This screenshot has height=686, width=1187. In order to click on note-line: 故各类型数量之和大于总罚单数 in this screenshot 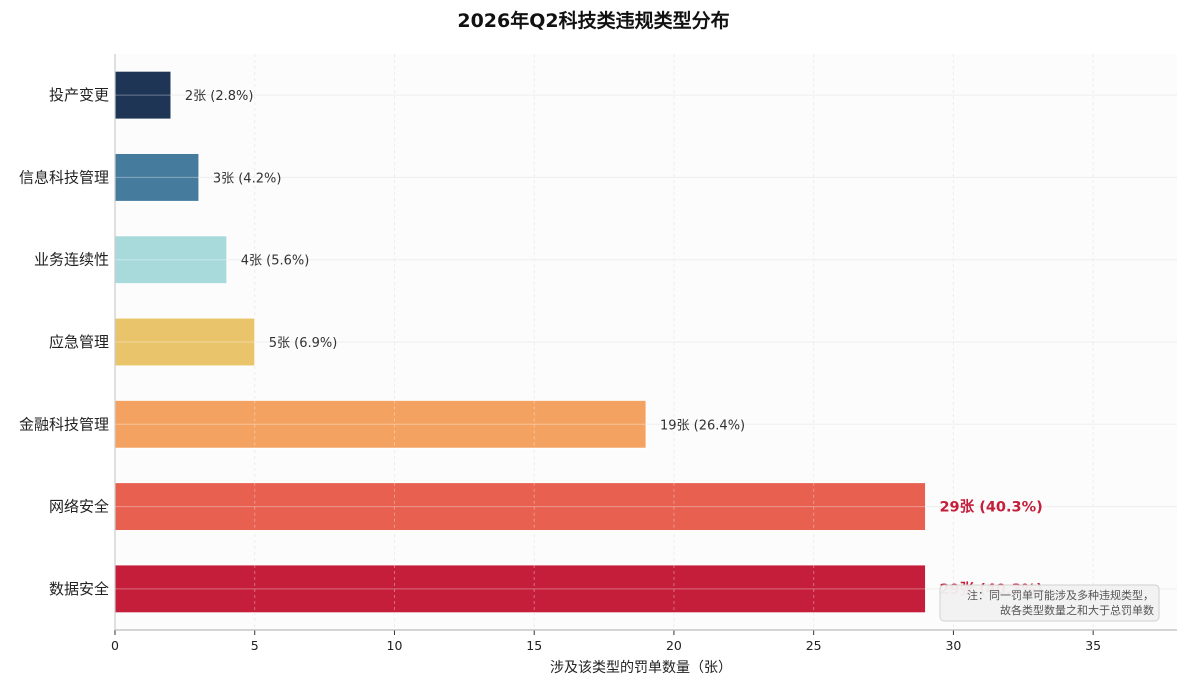, I will do `click(1077, 610)`.